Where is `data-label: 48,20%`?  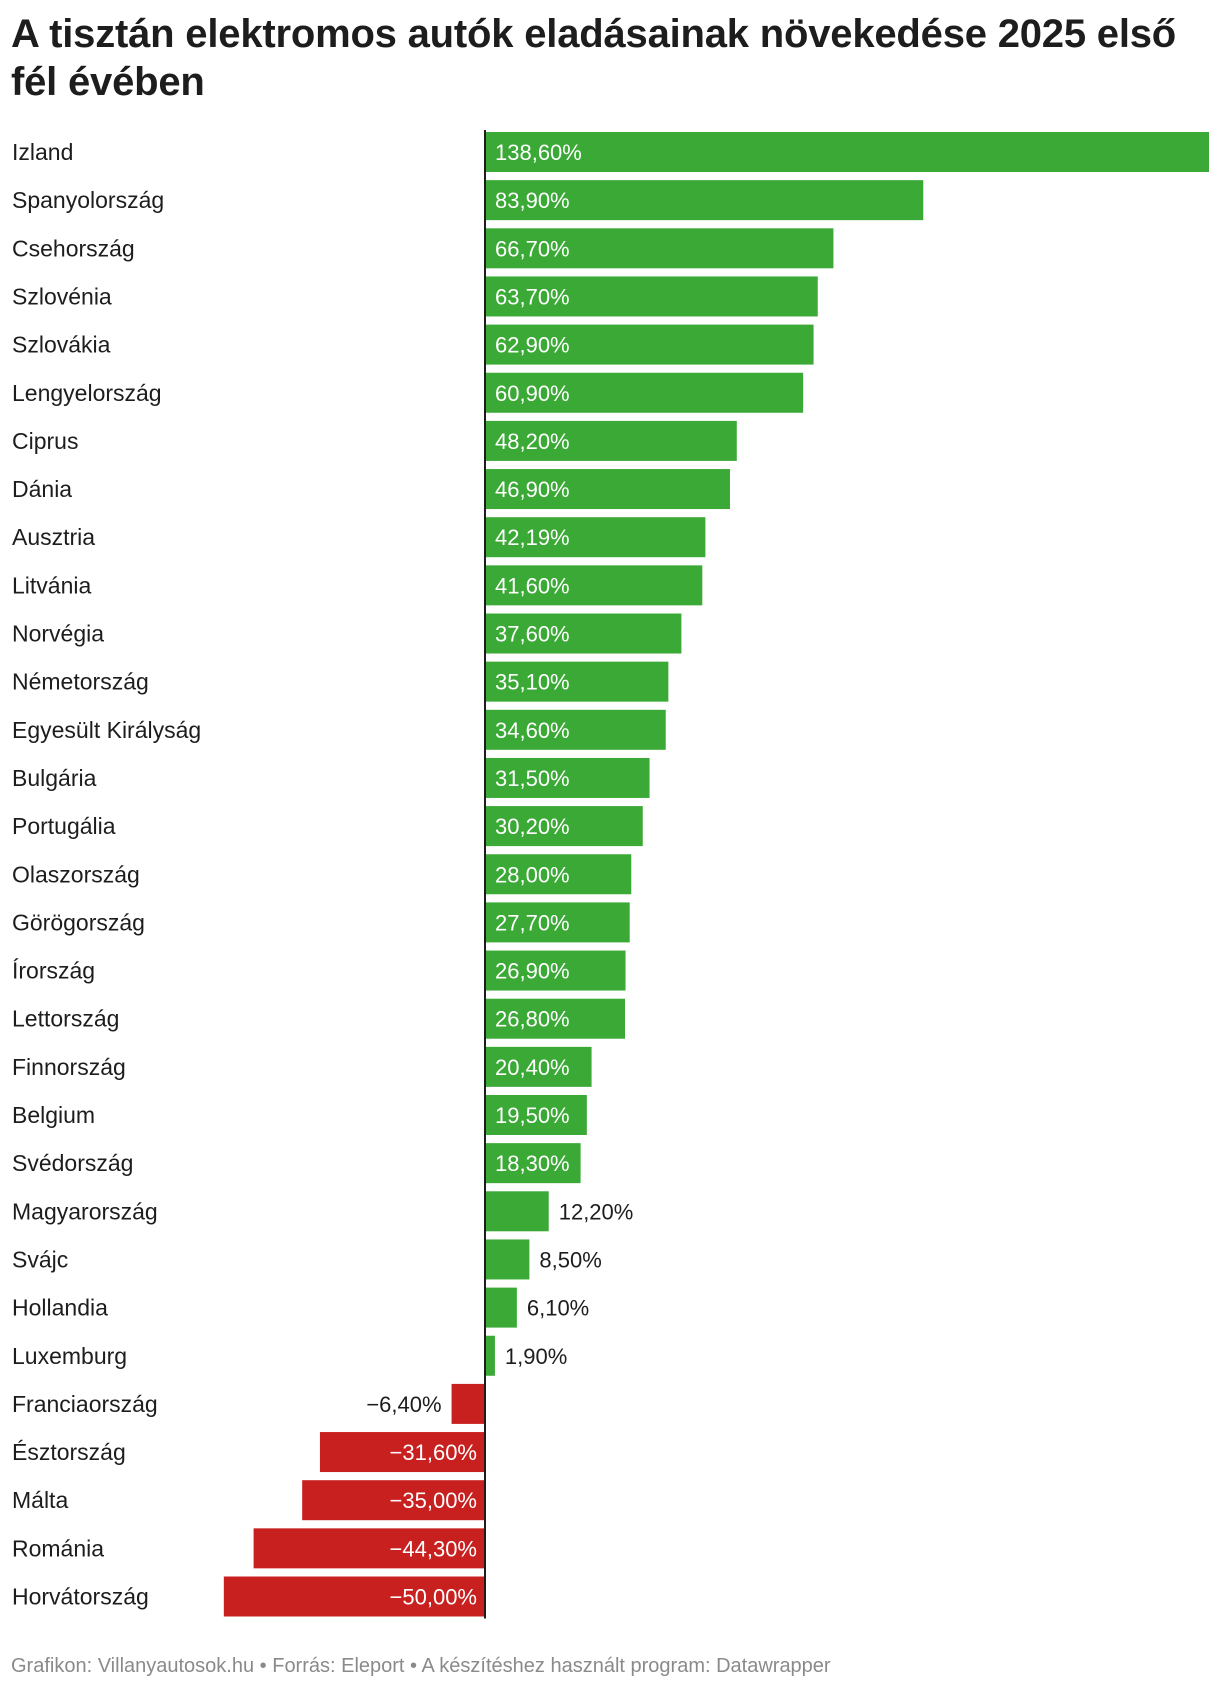
data-label: 48,20% is located at coordinates (532, 441).